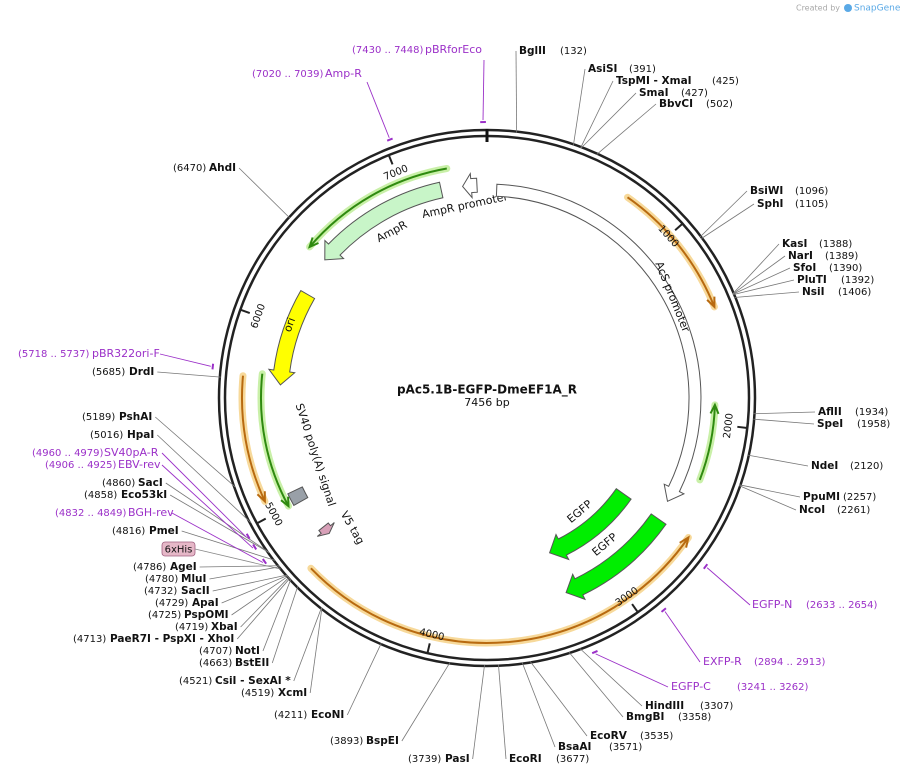 This screenshot has width=901, height=776. Describe the element at coordinates (139, 464) in the screenshot. I see `primer-name: EBV-rev` at that location.